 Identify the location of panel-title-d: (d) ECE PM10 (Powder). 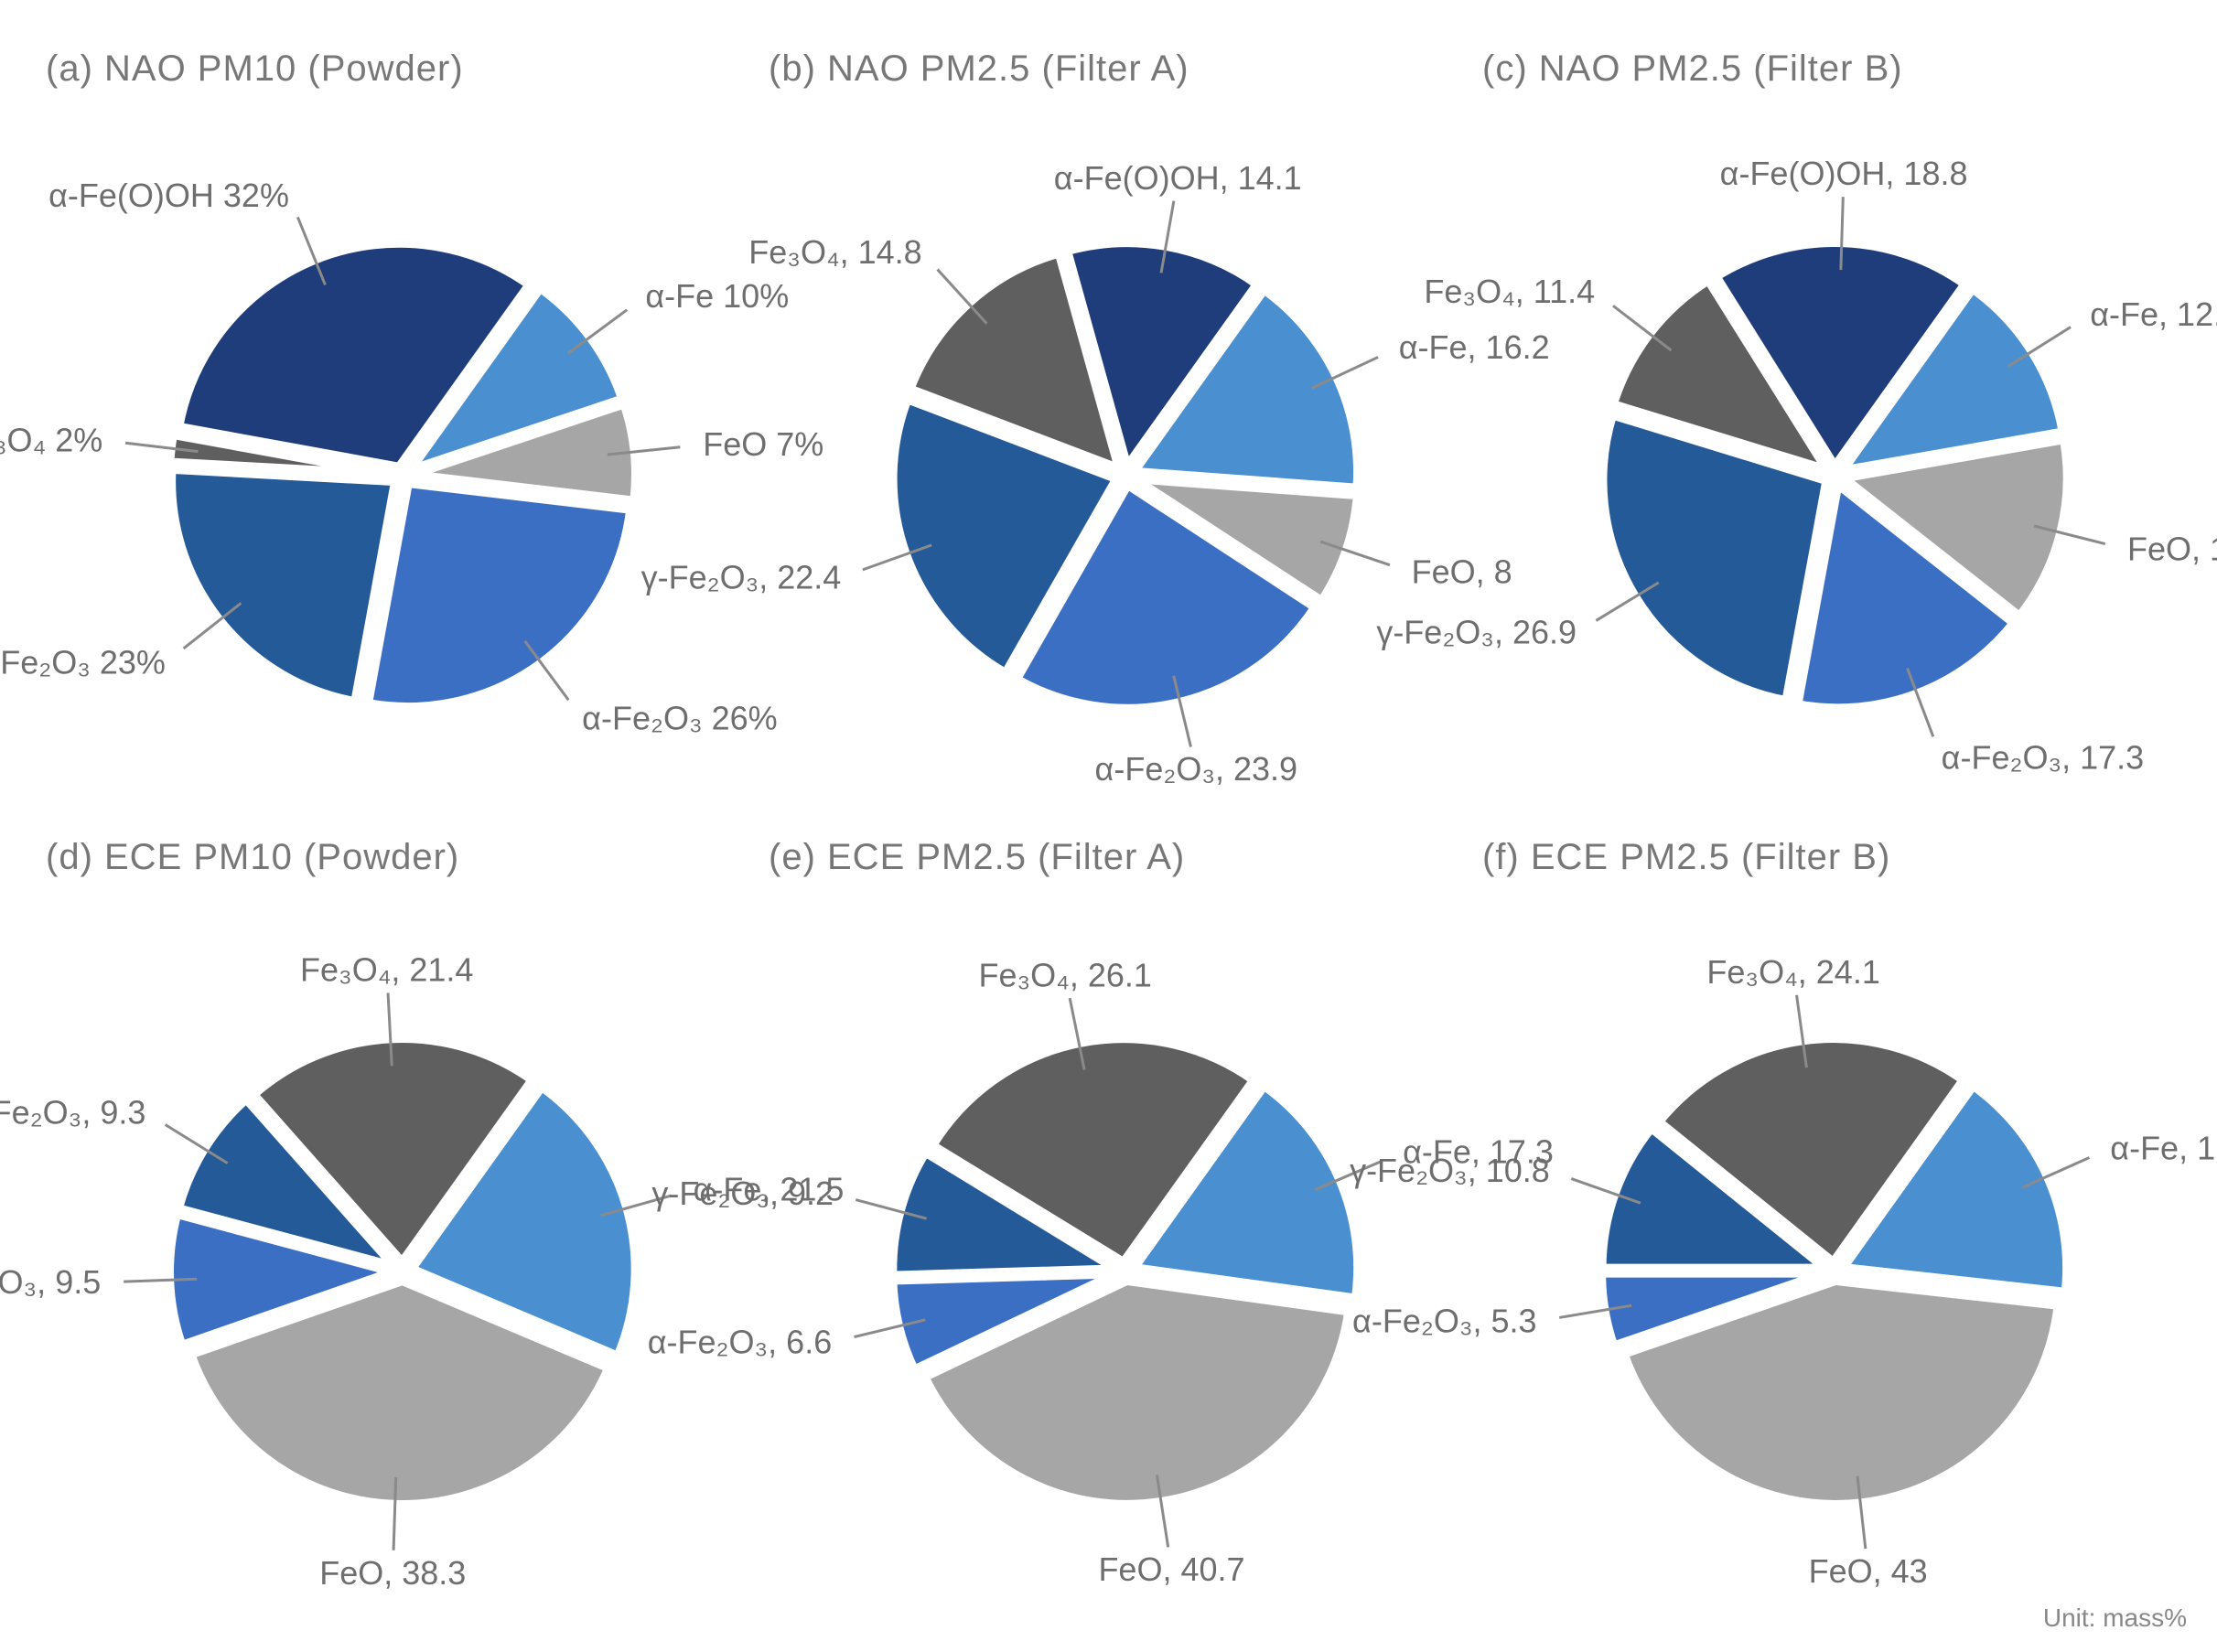
(253, 857).